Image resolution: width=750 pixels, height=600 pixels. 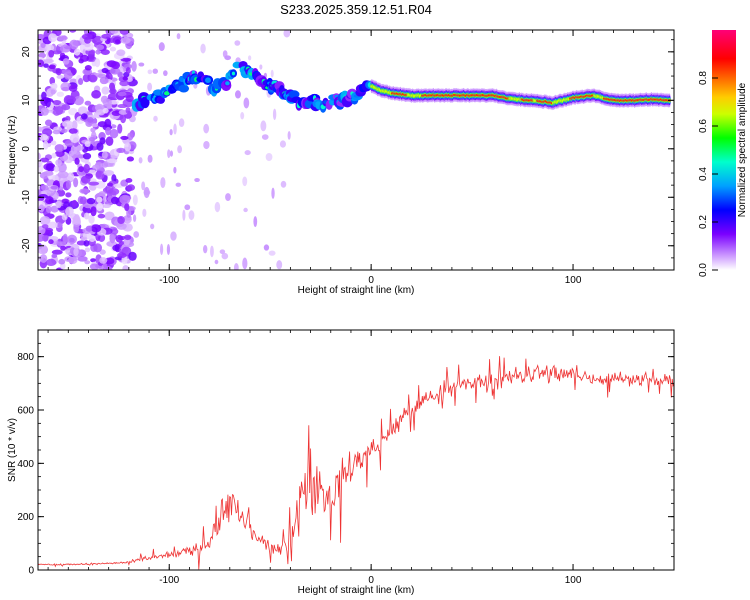 I want to click on snr-xtick-label: 100, so click(x=573, y=580).